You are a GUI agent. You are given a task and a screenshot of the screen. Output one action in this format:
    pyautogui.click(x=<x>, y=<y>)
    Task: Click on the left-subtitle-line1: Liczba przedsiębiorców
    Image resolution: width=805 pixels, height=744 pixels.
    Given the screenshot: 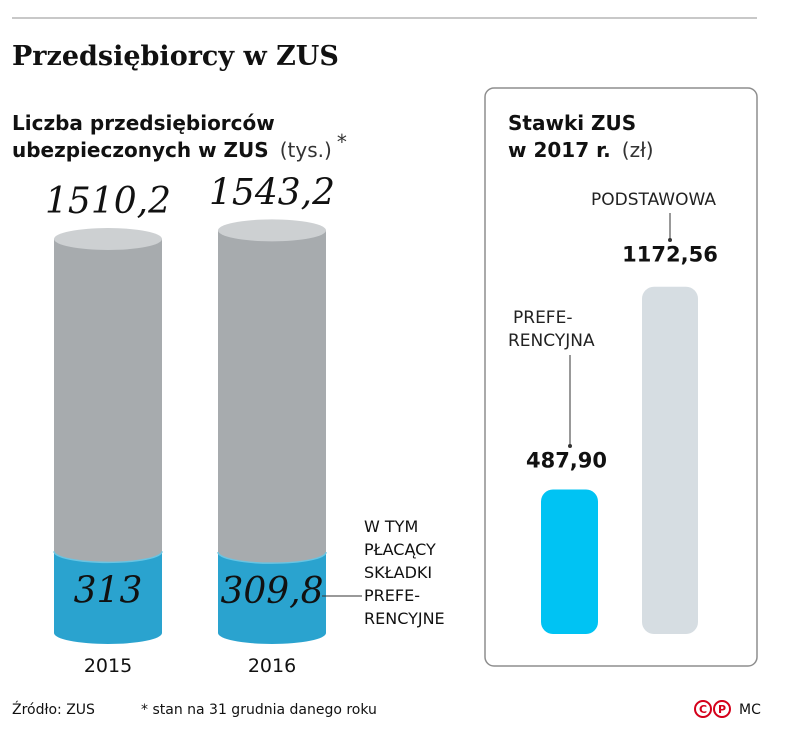 What is the action you would take?
    pyautogui.click(x=143, y=123)
    